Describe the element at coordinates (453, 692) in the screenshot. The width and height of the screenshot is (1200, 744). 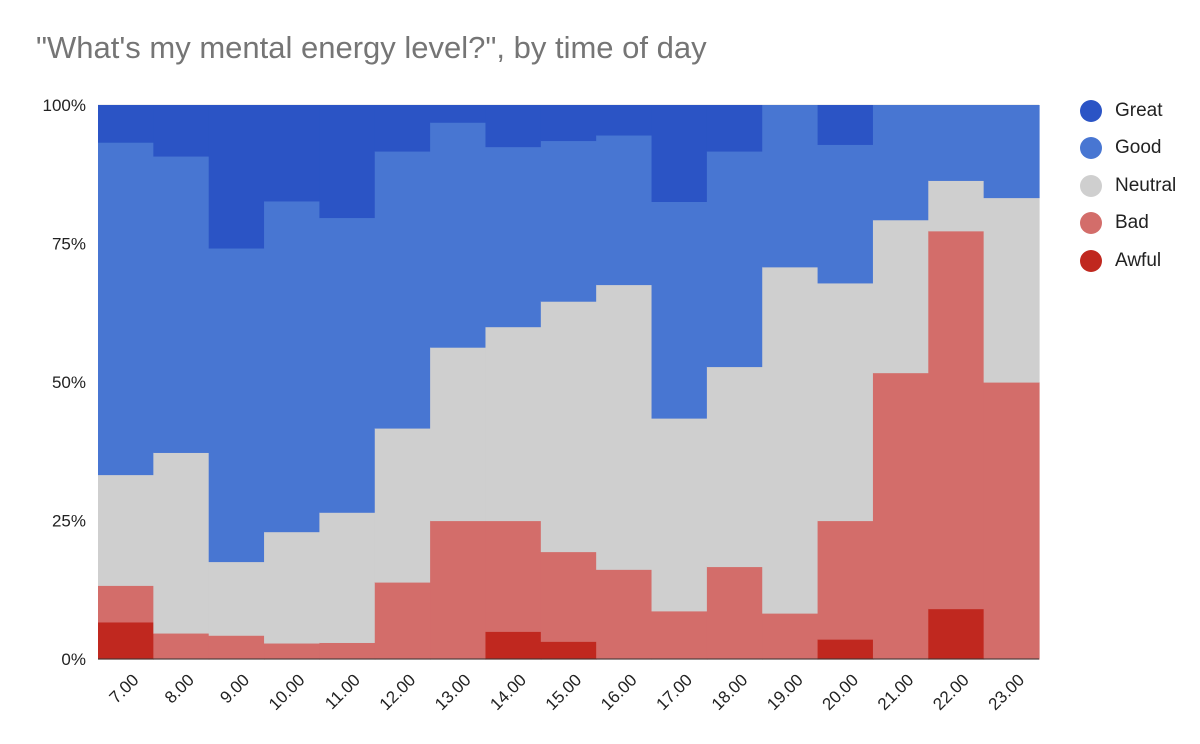
I see `x-tick-label: 13.00` at that location.